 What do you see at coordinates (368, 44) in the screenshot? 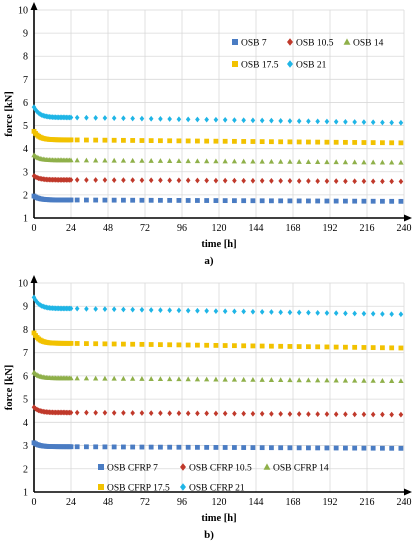
I see `legend-label: OSB 14` at bounding box center [368, 44].